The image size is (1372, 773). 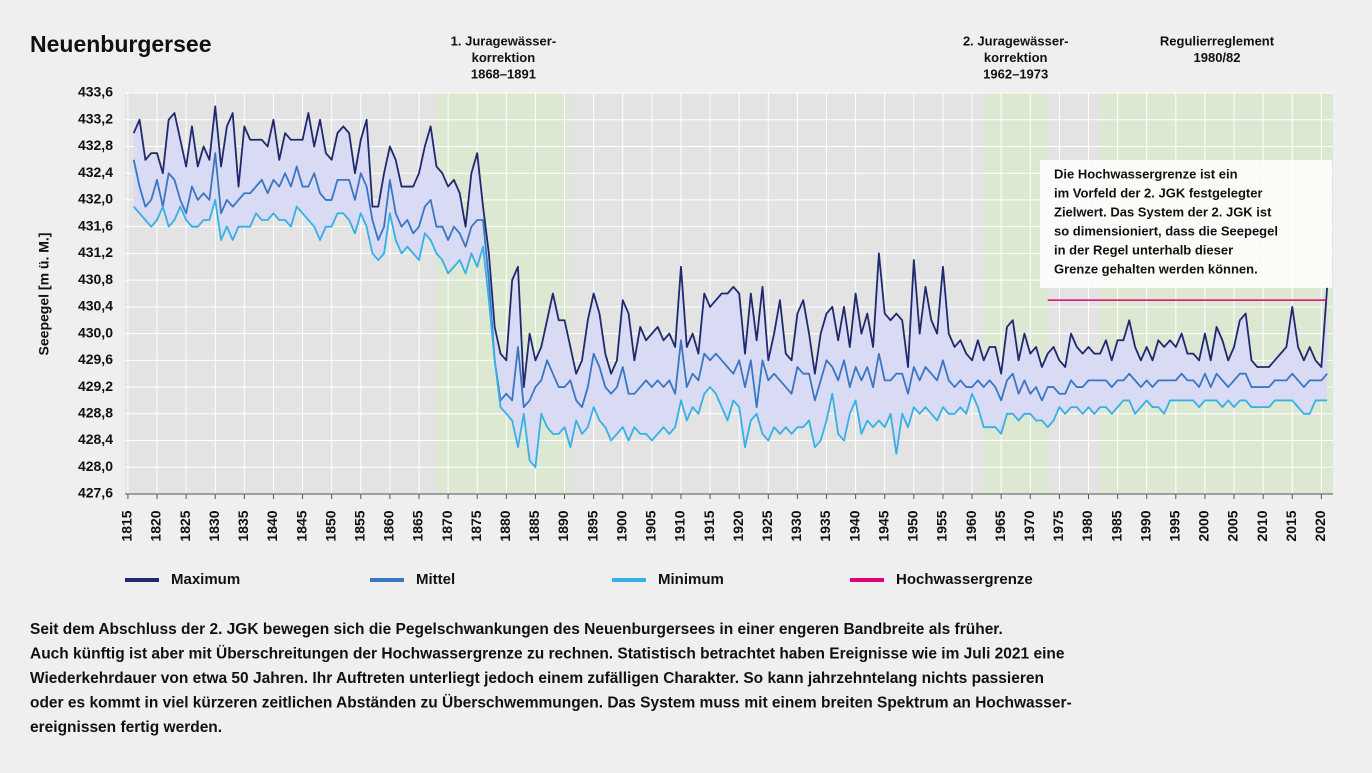 I want to click on x-tick-label: 1890, so click(x=563, y=525).